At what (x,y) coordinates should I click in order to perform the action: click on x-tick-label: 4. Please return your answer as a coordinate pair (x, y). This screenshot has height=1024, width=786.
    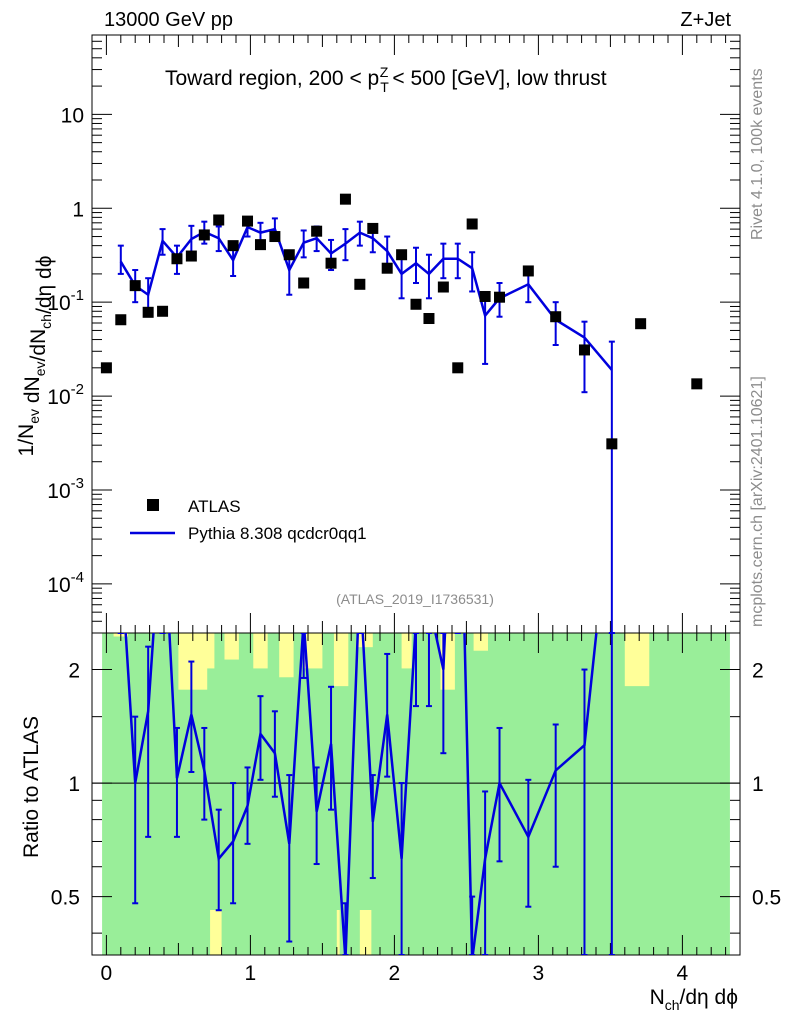
    Looking at the image, I should click on (683, 973).